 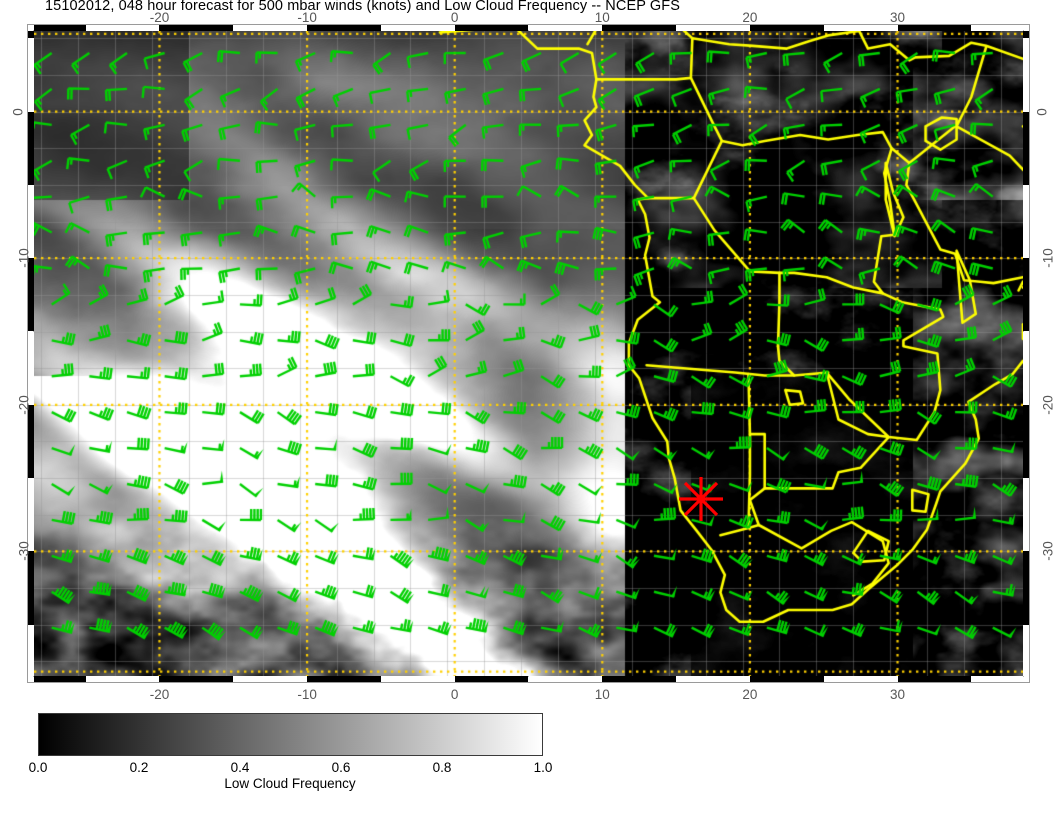 What do you see at coordinates (24, 551) in the screenshot?
I see `y-axis-tick-left-3: -30` at bounding box center [24, 551].